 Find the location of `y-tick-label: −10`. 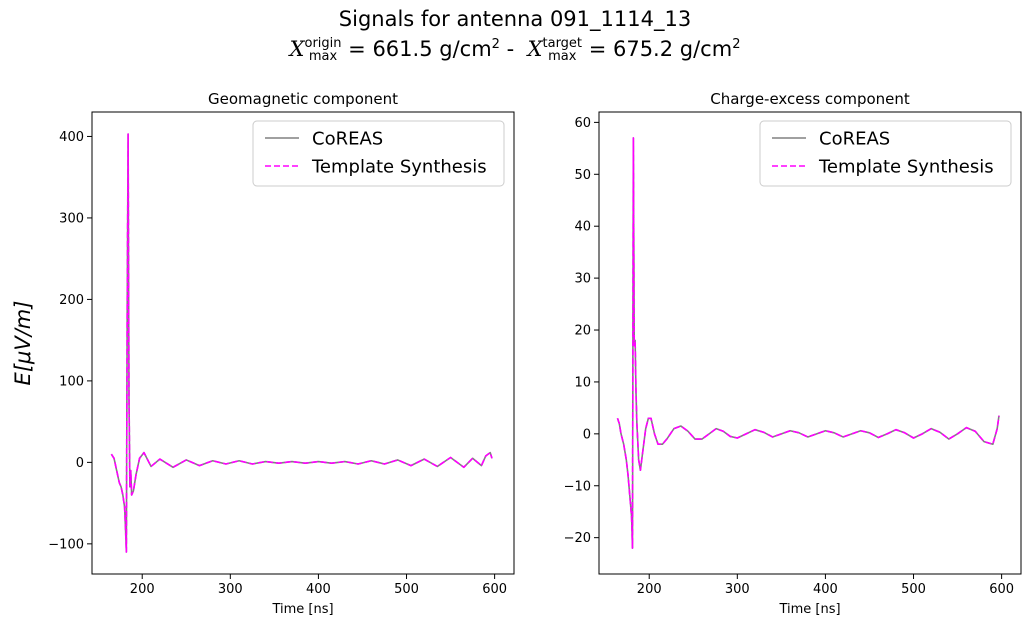

y-tick-label: −10 is located at coordinates (577, 486).